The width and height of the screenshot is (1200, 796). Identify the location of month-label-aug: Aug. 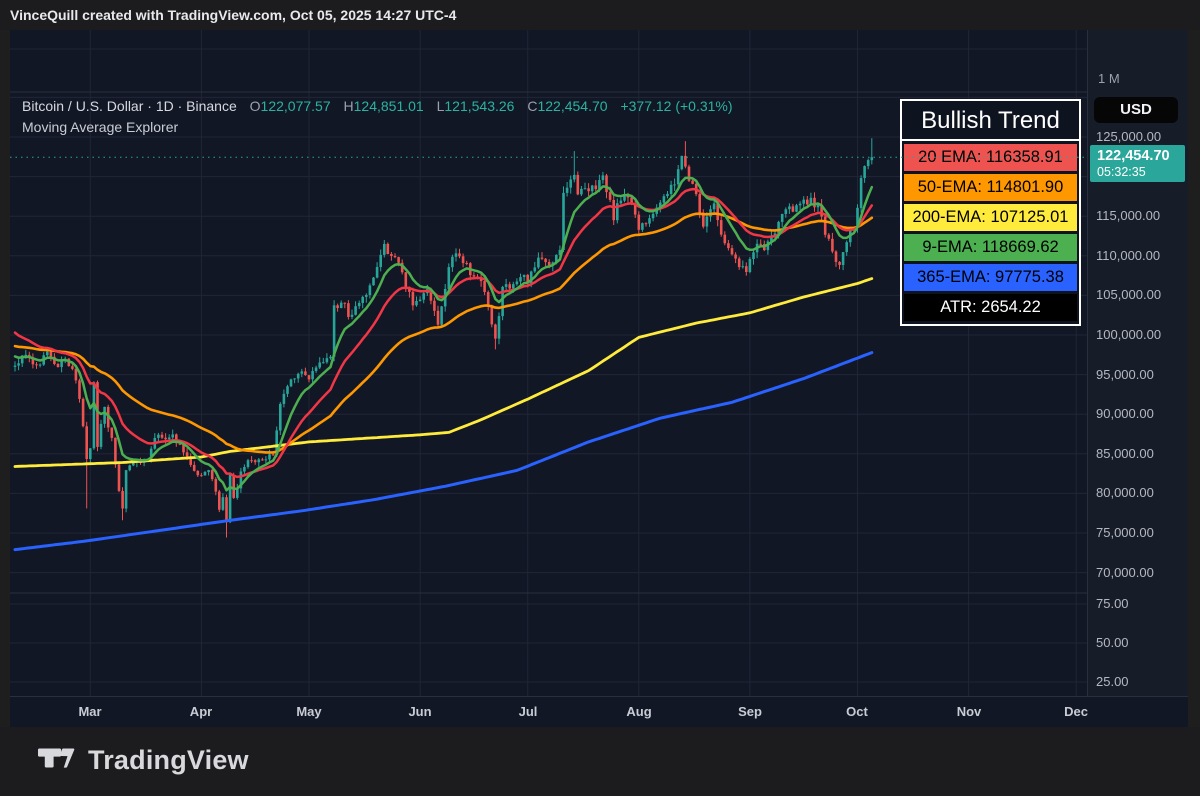
(639, 711).